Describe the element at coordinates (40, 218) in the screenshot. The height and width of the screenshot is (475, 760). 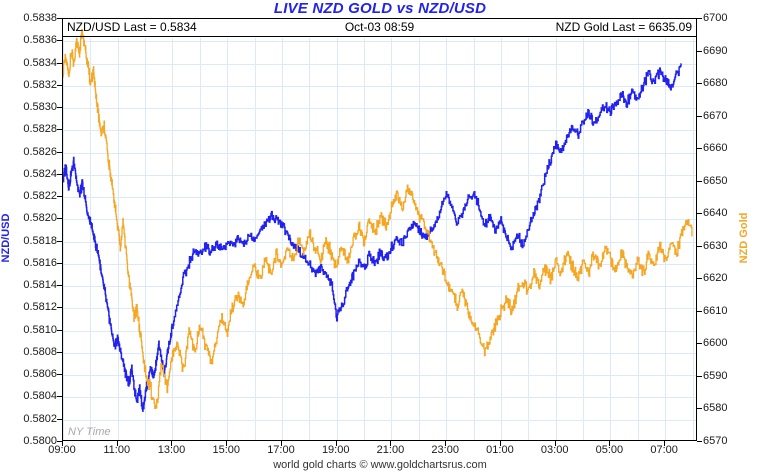
I see `y-axis-tick-label: 0.5820` at that location.